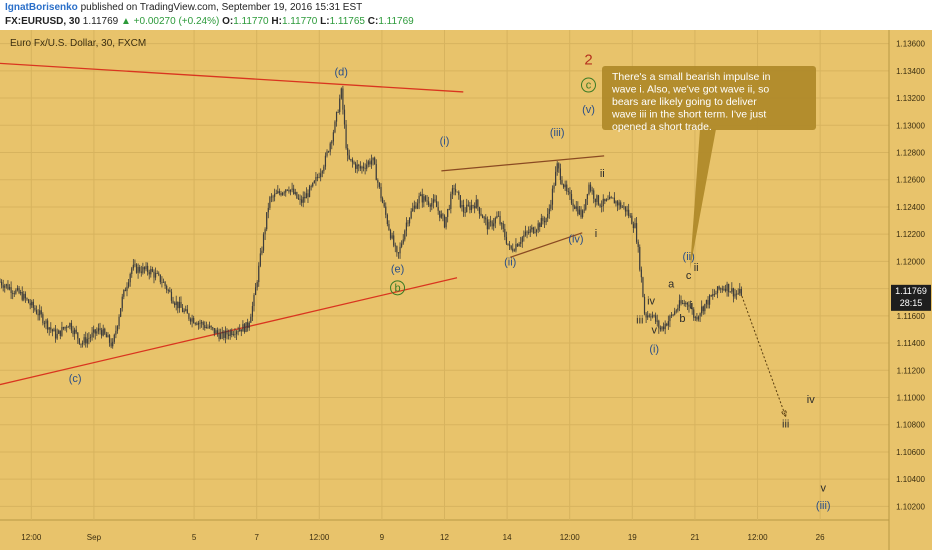 The height and width of the screenshot is (550, 932). I want to click on time-axis, so click(444, 535).